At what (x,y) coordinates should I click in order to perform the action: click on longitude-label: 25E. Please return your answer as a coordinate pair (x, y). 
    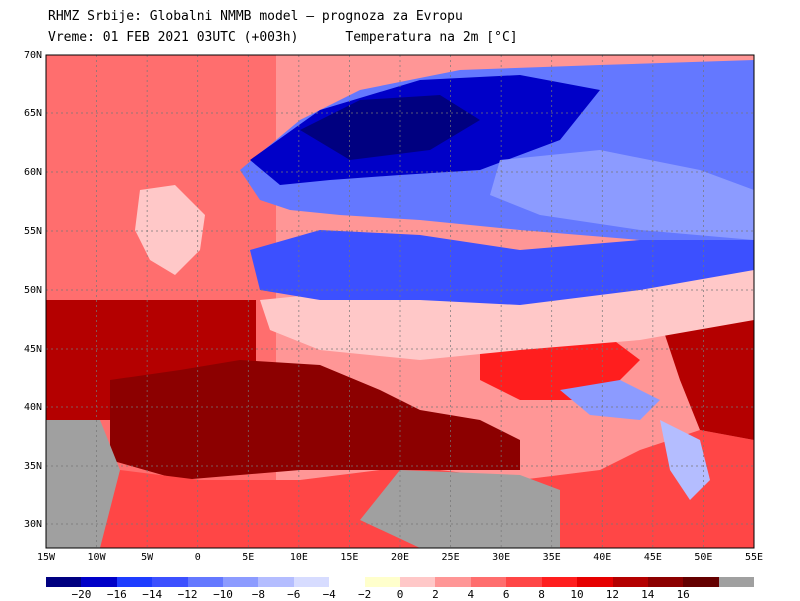
    Looking at the image, I should click on (451, 557).